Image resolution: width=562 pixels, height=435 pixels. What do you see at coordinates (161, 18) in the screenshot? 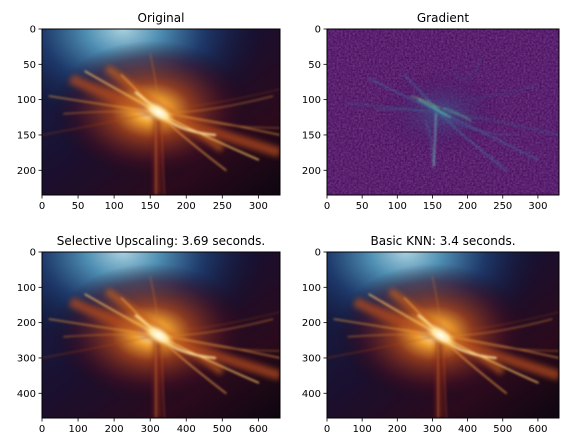
I see `chart-title-original: Original` at bounding box center [161, 18].